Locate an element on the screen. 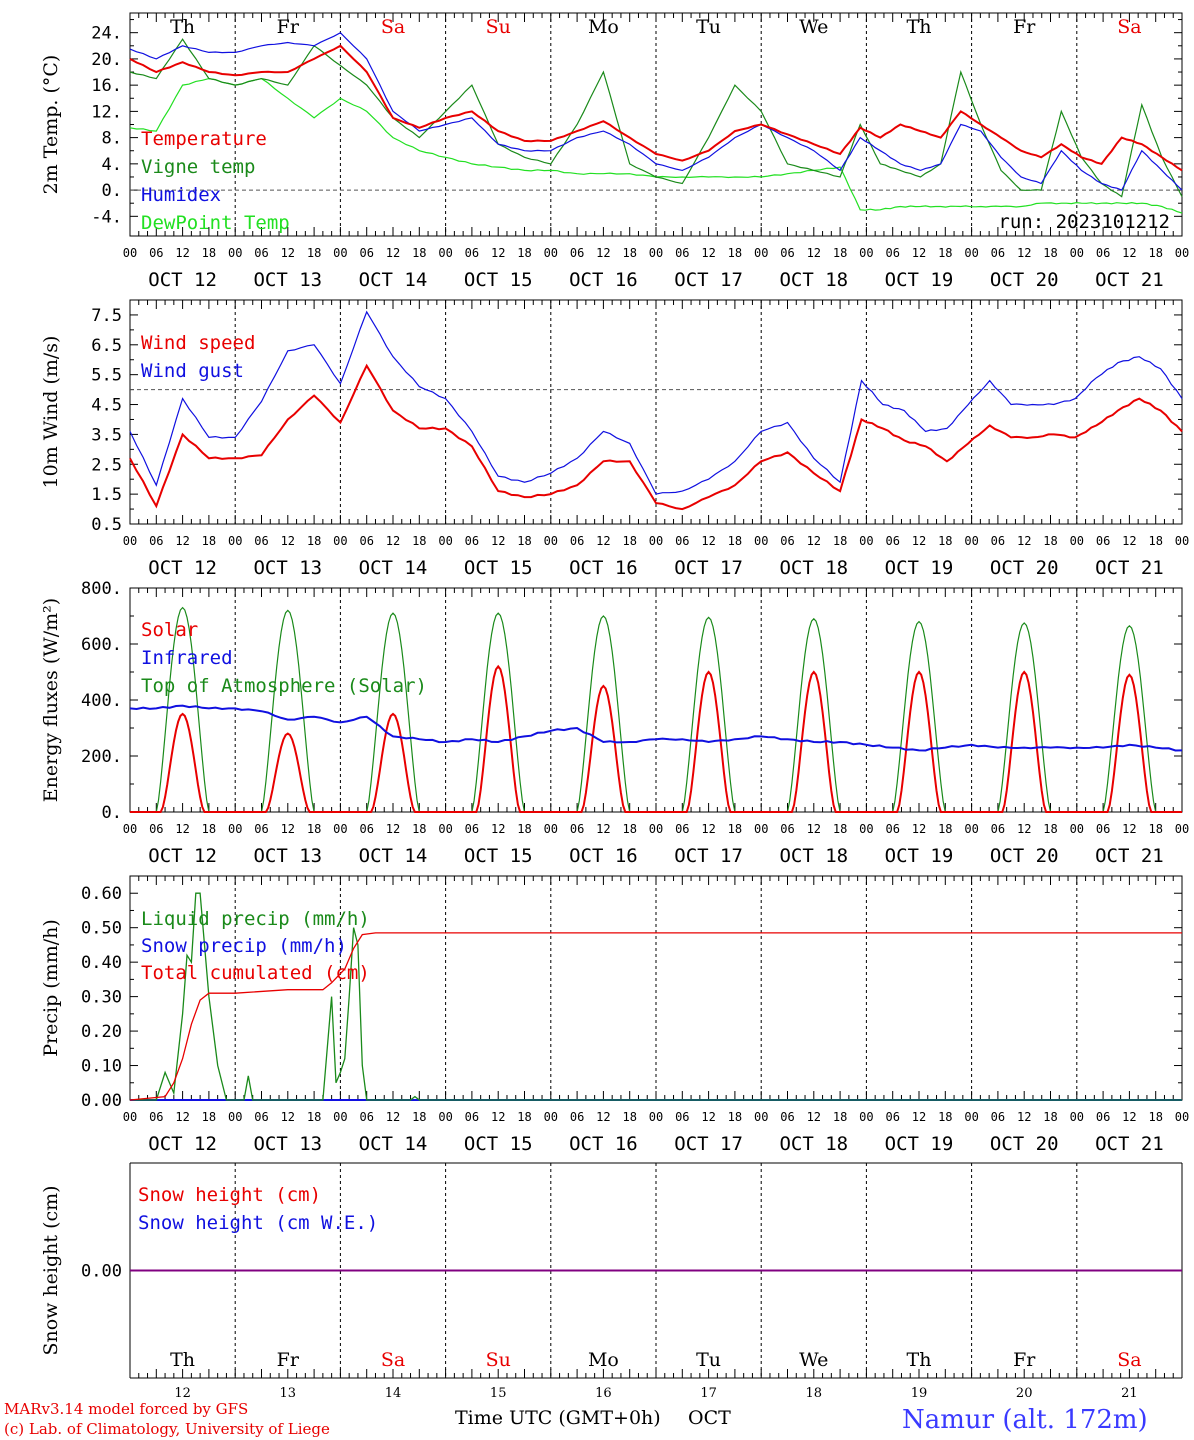 The image size is (1194, 1440). day-number: 12 is located at coordinates (182, 1393).